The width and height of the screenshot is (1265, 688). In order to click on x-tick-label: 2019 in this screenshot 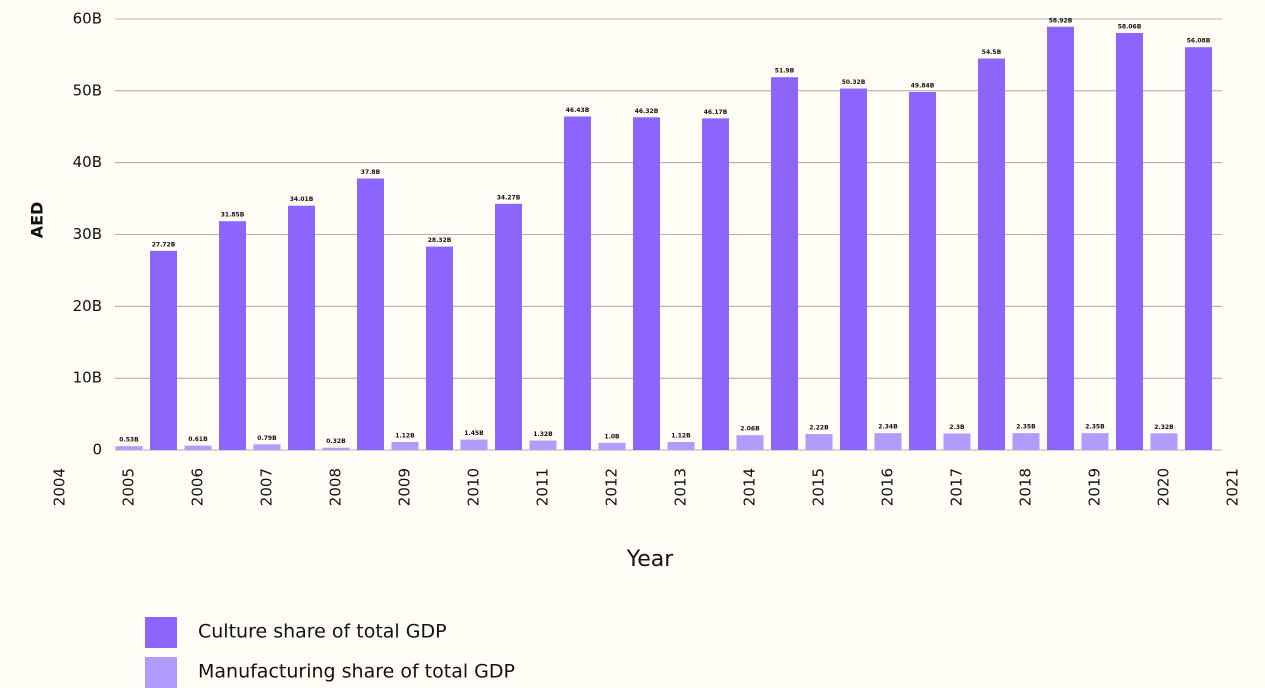, I will do `click(1095, 487)`.